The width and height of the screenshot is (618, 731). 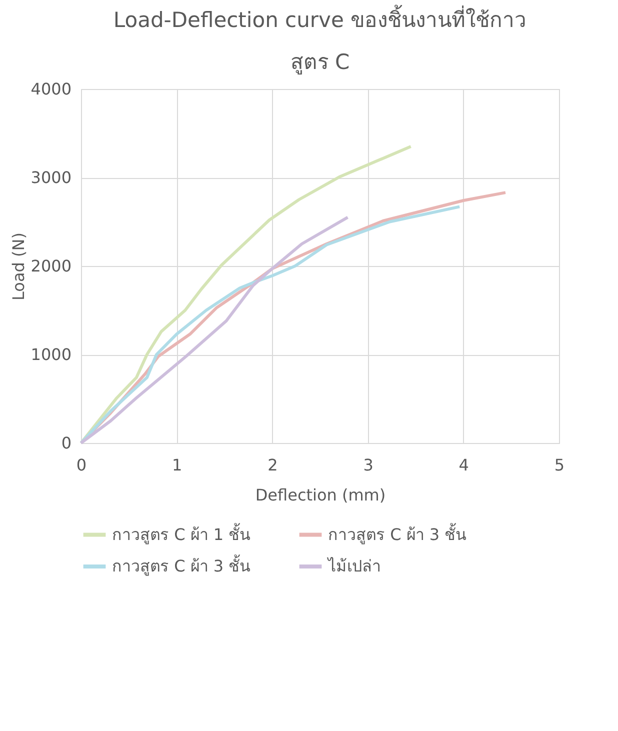 I want to click on x-tick-label: 2, so click(x=273, y=465).